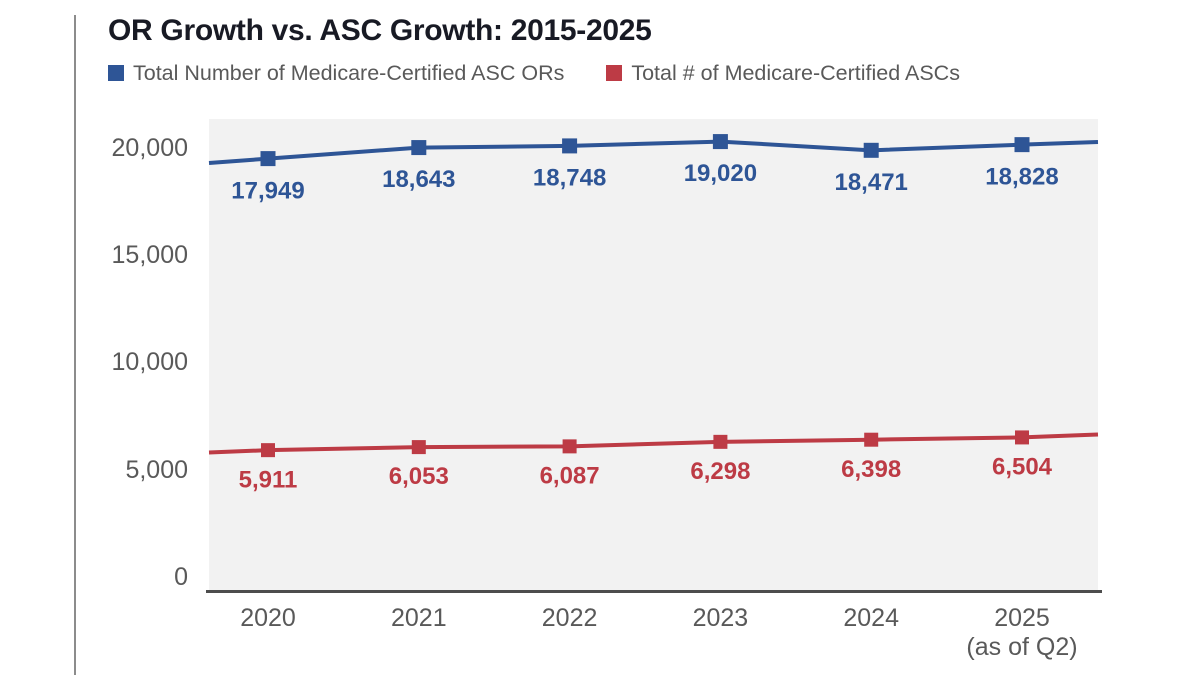 The width and height of the screenshot is (1200, 675). I want to click on x-tick-label: 2021, so click(419, 618).